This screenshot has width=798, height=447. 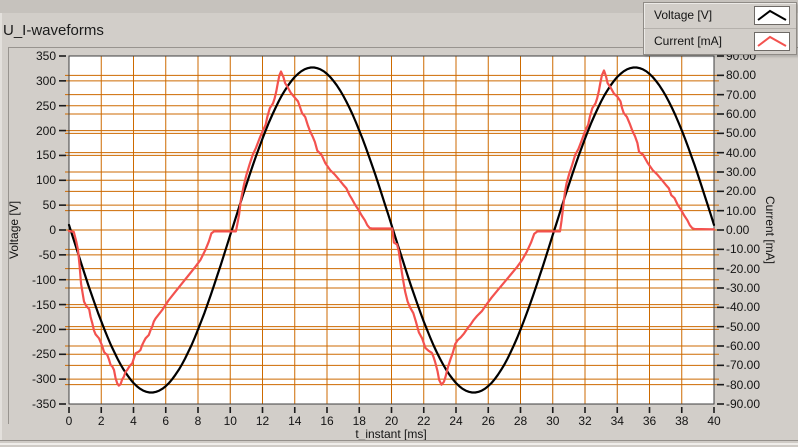 I want to click on x-tick-label: 40, so click(x=714, y=421).